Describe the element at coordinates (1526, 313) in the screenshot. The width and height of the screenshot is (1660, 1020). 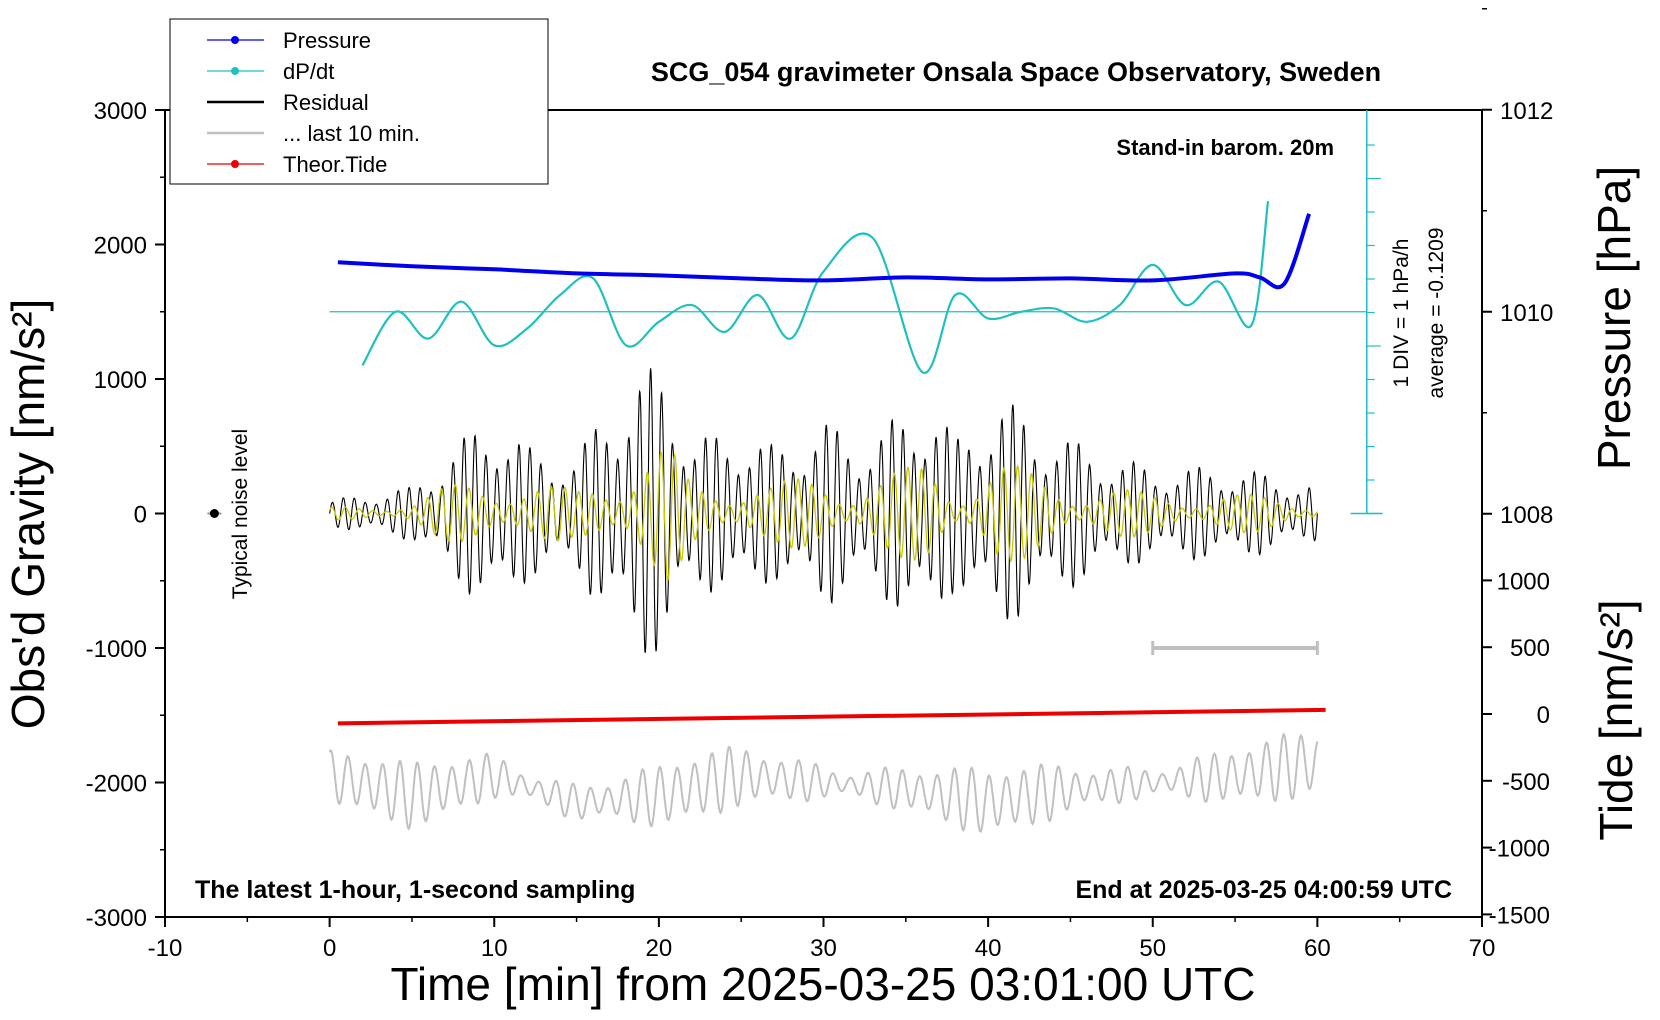
I see `pressure-tick-label: 1010` at that location.